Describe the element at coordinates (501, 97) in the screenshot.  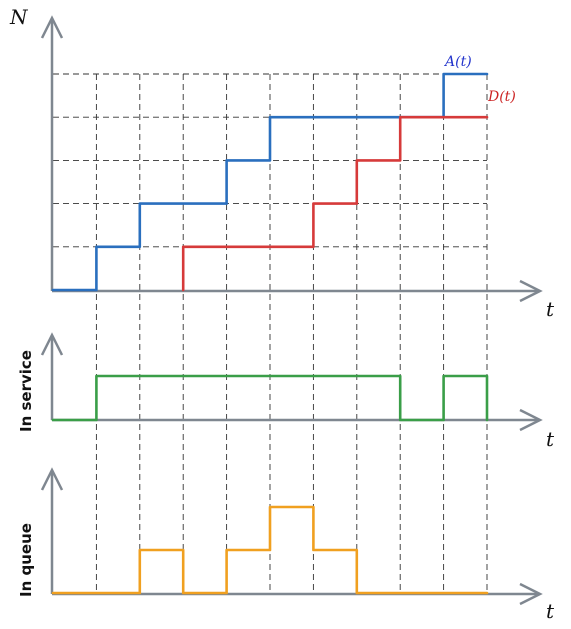
I see `departures-series-label: D(t)` at that location.